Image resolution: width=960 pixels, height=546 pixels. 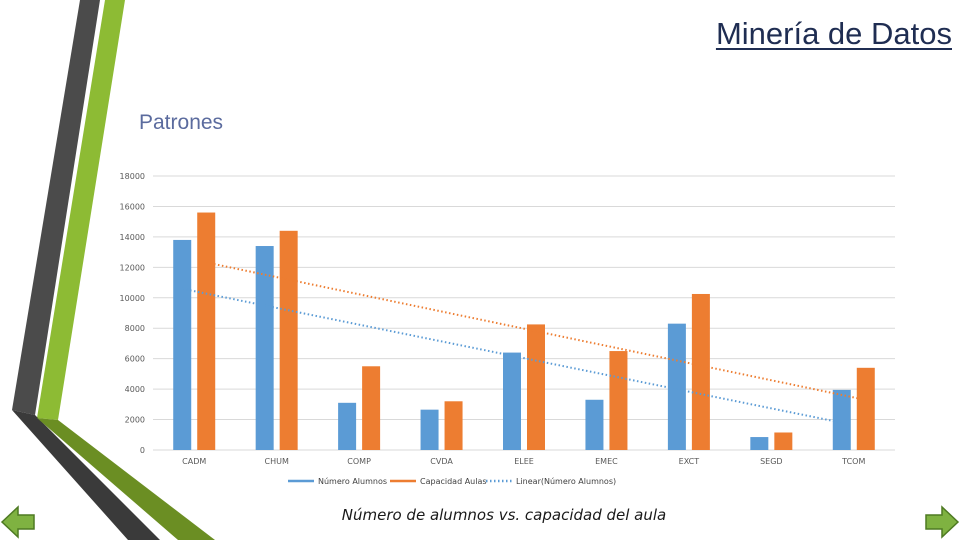 What do you see at coordinates (181, 122) in the screenshot?
I see `section-title: Patrones` at bounding box center [181, 122].